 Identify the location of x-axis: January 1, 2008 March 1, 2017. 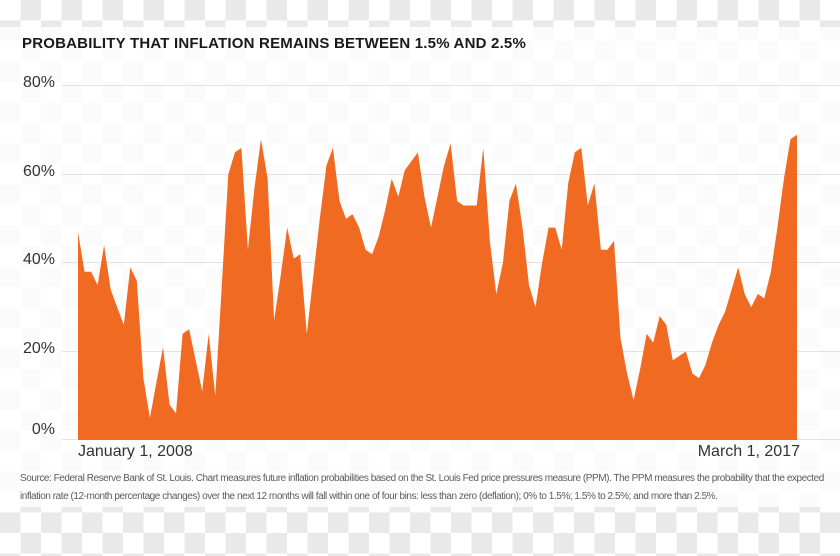
(439, 452).